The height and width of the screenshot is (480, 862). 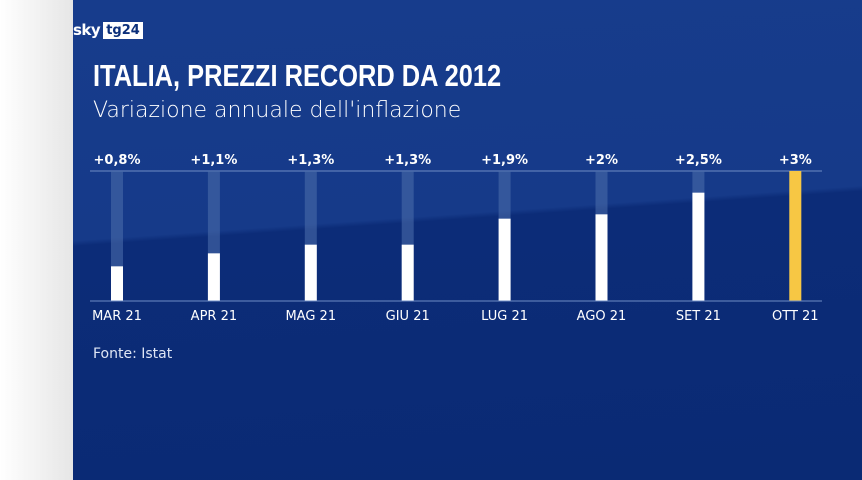 What do you see at coordinates (795, 160) in the screenshot?
I see `data-label: +3%` at bounding box center [795, 160].